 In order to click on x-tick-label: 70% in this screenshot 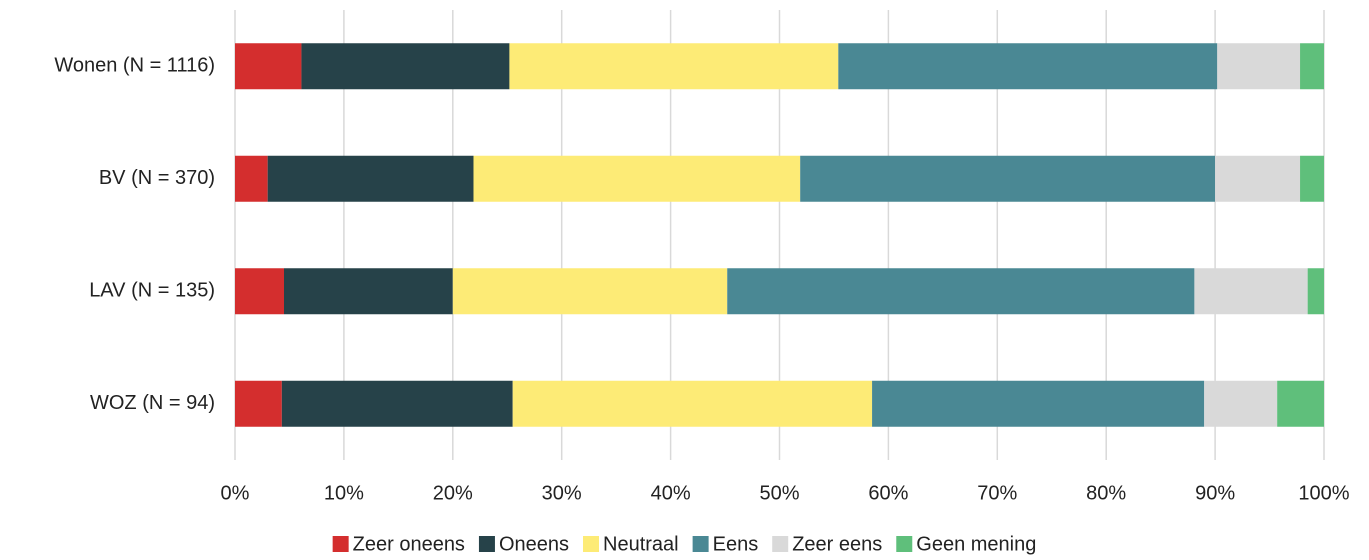, I will do `click(997, 493)`.